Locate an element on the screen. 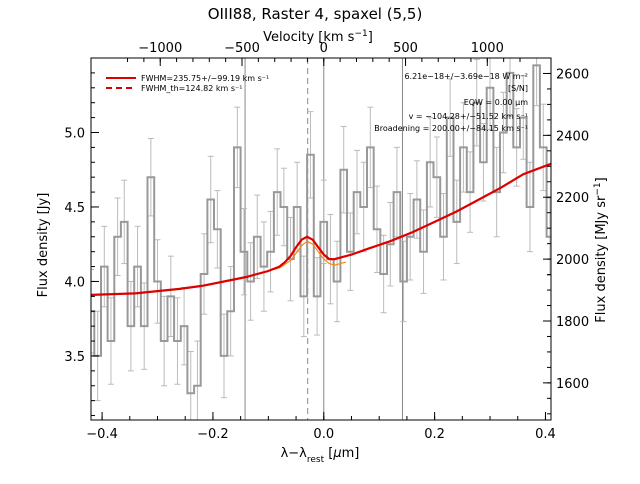 The image size is (640, 484). y-tick-label-left: 4.0 is located at coordinates (74, 282).